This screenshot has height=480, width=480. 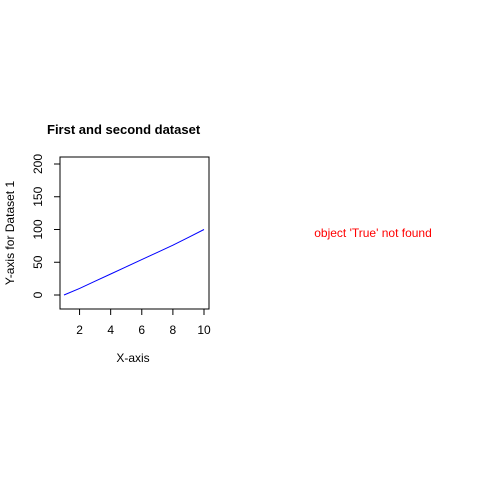 I want to click on error-message: object 'True' not found, so click(x=373, y=233).